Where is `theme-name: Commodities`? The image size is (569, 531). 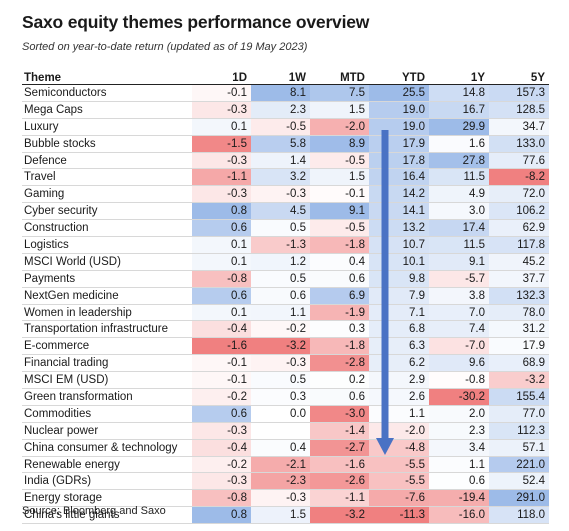
theme-name: Commodities is located at coordinates (107, 414).